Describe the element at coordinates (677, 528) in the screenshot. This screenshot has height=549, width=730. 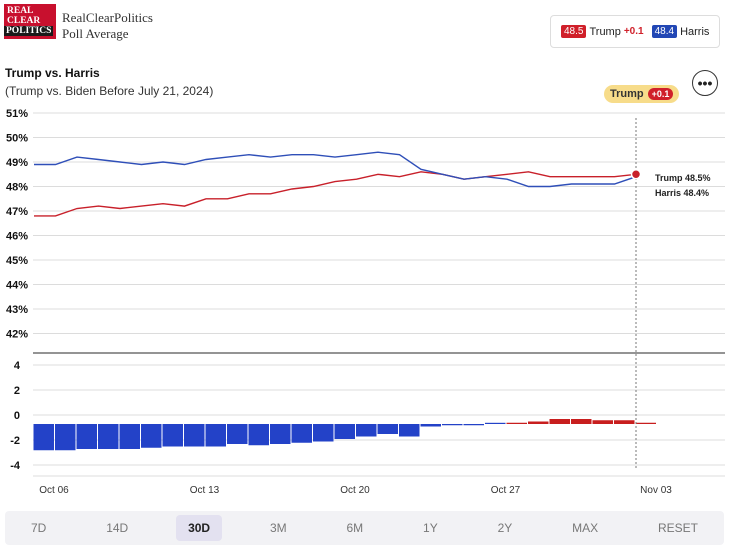
I see `range-button-reset: RESET` at that location.